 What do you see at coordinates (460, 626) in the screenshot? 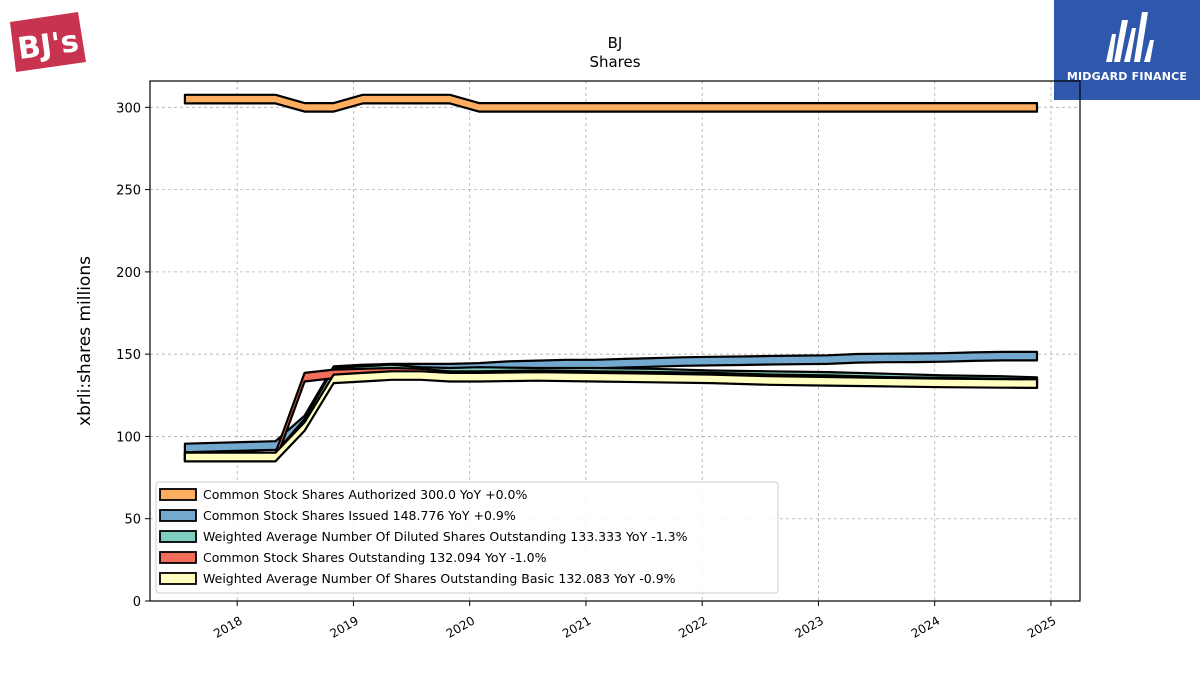
I see `x-tick-label: 2020` at bounding box center [460, 626].